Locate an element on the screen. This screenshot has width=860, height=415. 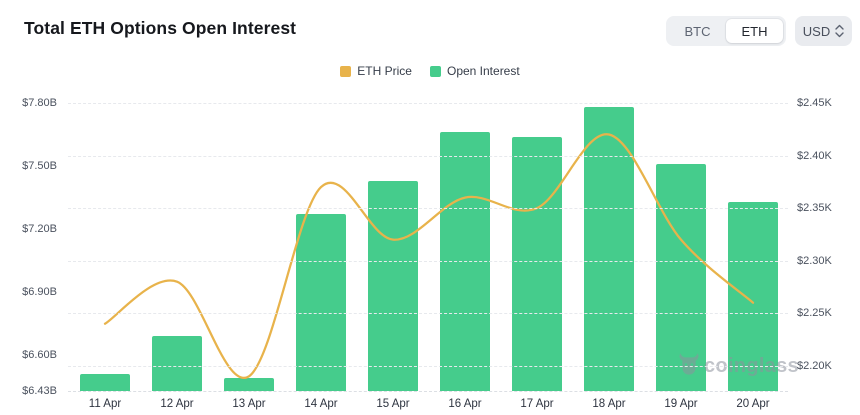
x-axis-label: 12 Apr is located at coordinates (177, 404).